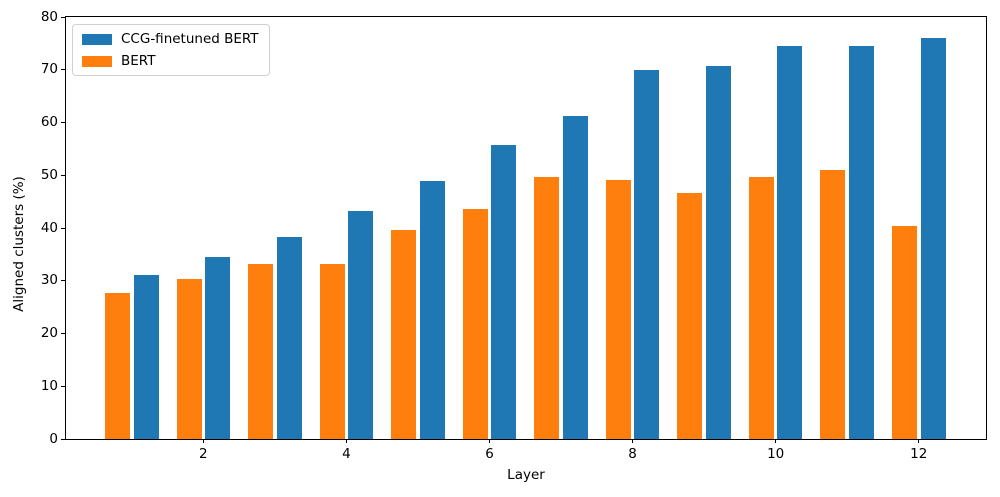 This screenshot has width=1000, height=497. Describe the element at coordinates (49, 69) in the screenshot. I see `y-tick-label: 70` at that location.